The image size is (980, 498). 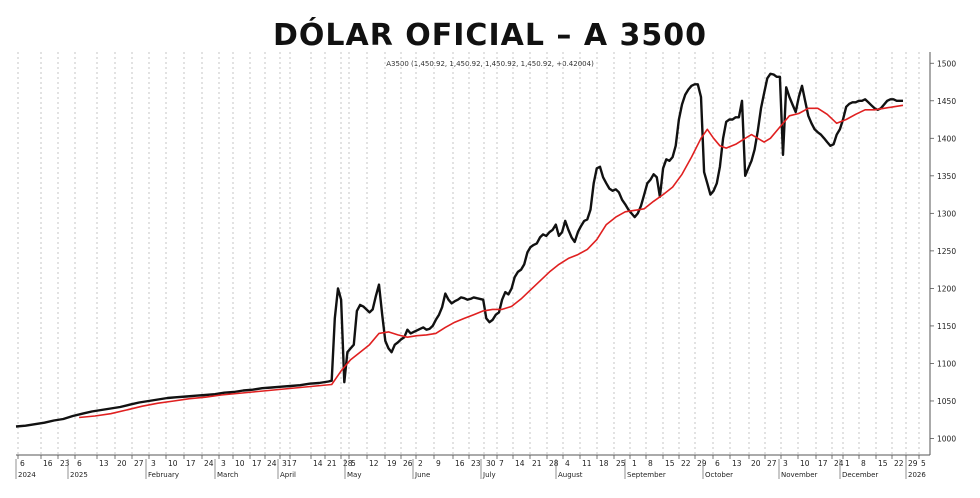 What do you see at coordinates (288, 475) in the screenshot?
I see `x-month-label: April` at bounding box center [288, 475].